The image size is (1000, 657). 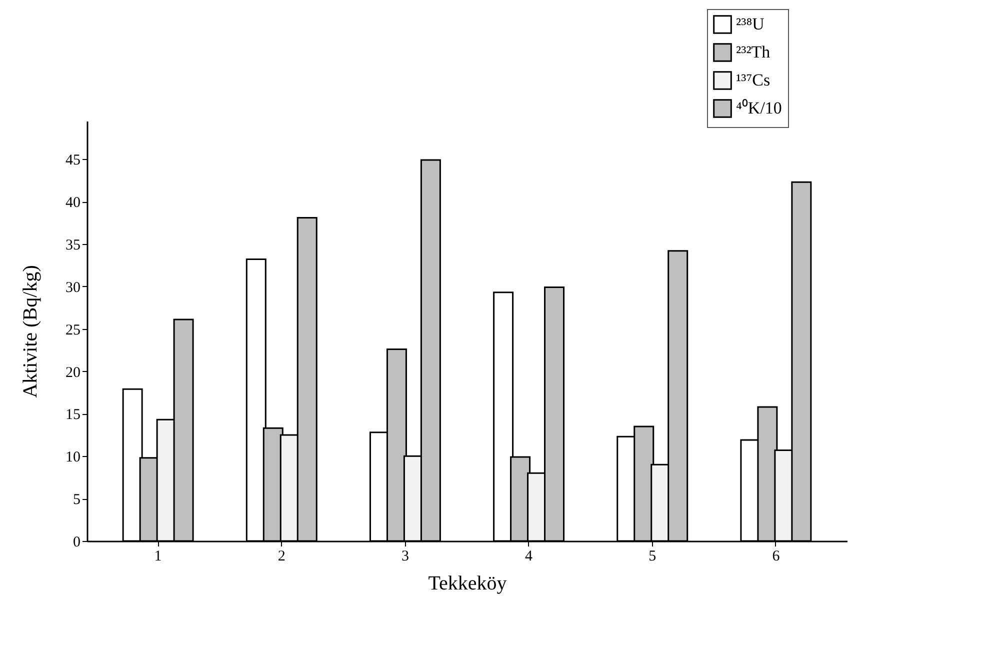 What do you see at coordinates (73, 415) in the screenshot?
I see `y-tick-label: 15` at bounding box center [73, 415].